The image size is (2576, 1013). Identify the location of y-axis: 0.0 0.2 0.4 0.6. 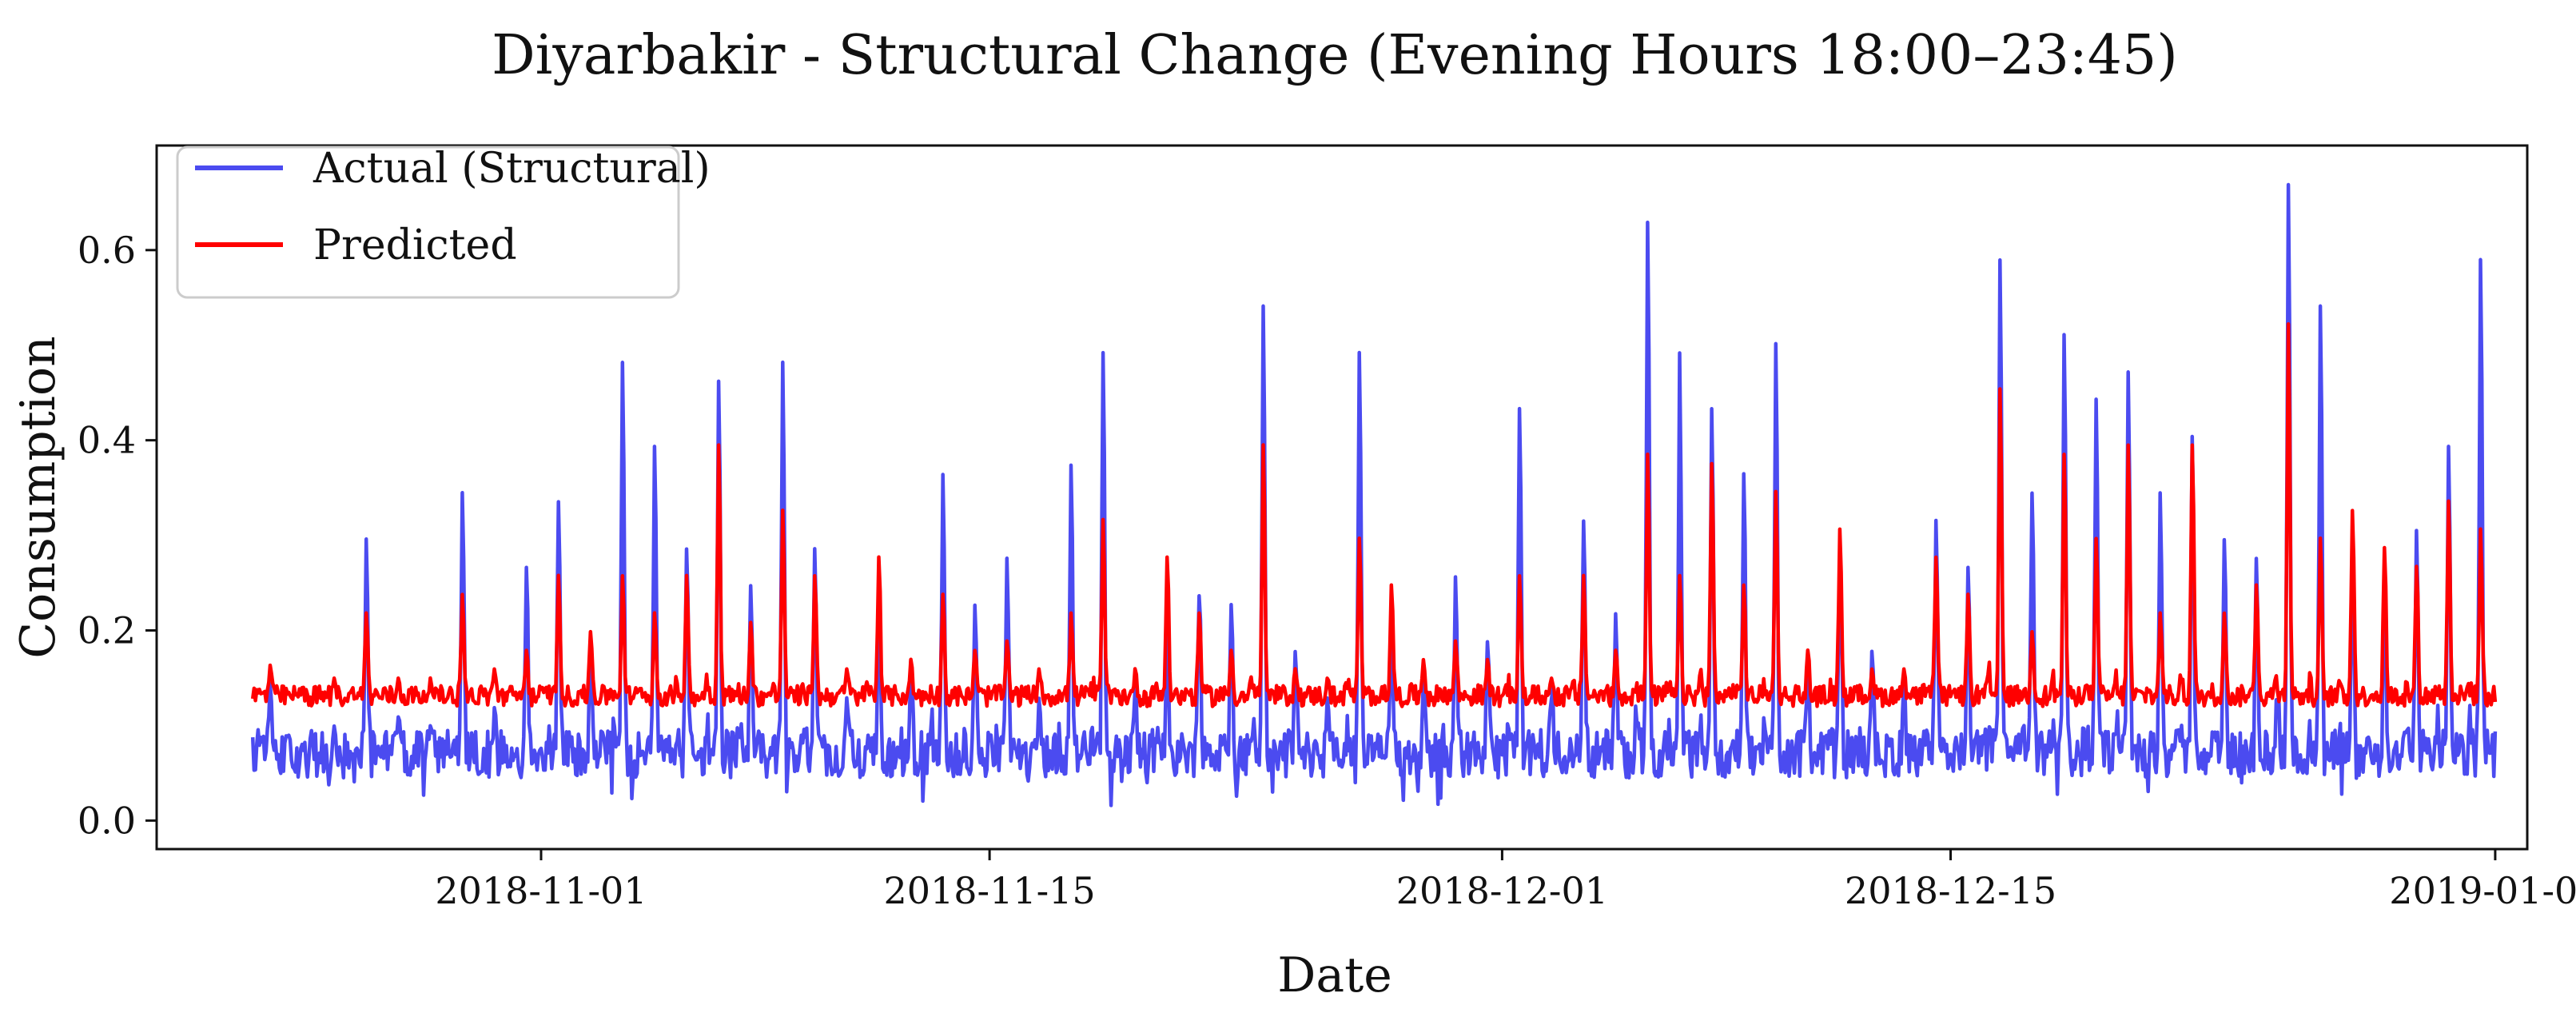
(117, 535).